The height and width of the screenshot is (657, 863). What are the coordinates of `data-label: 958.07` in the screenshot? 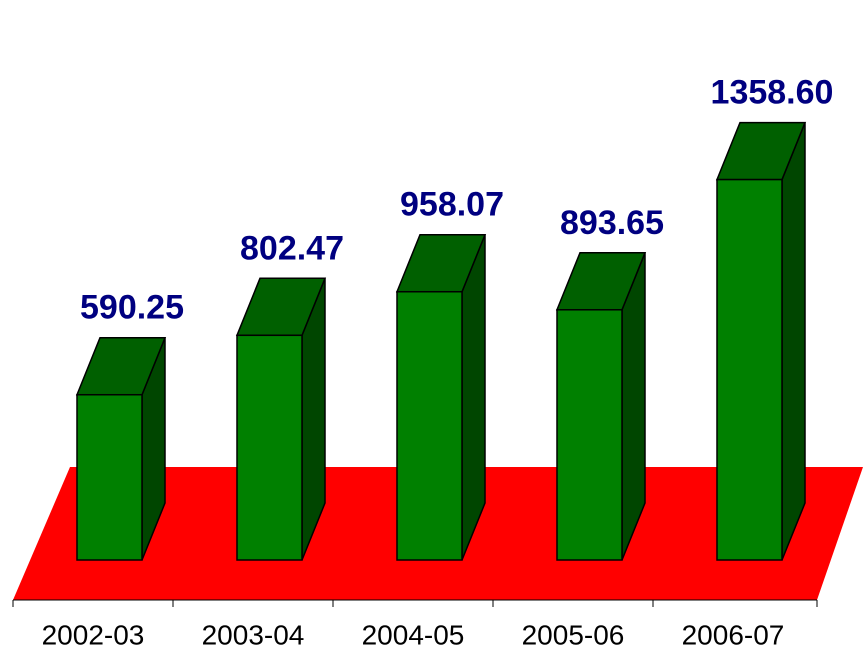 It's located at (452, 205).